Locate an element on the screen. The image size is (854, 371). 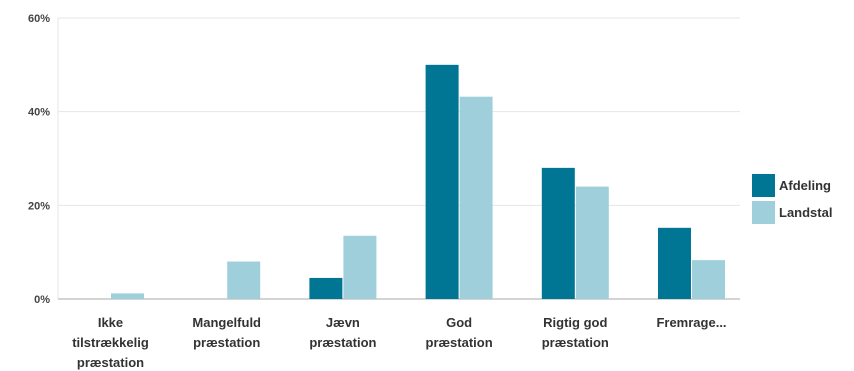
category-label-line: tilstrækkelig is located at coordinates (110, 342).